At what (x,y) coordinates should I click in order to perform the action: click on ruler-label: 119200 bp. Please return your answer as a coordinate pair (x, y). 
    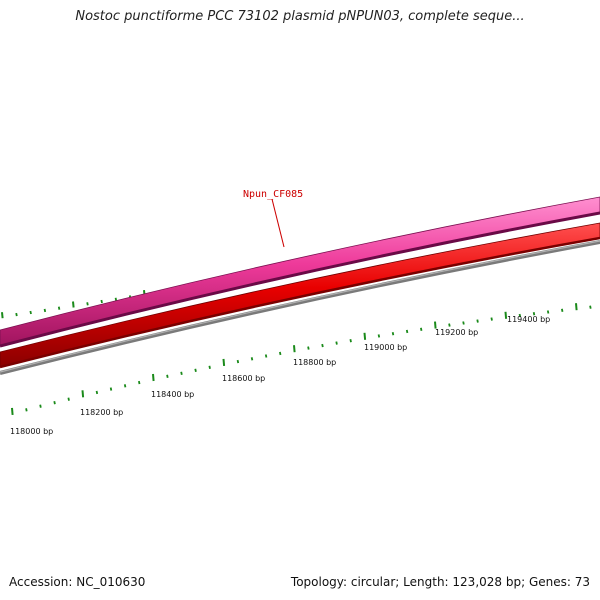
    Looking at the image, I should click on (456, 332).